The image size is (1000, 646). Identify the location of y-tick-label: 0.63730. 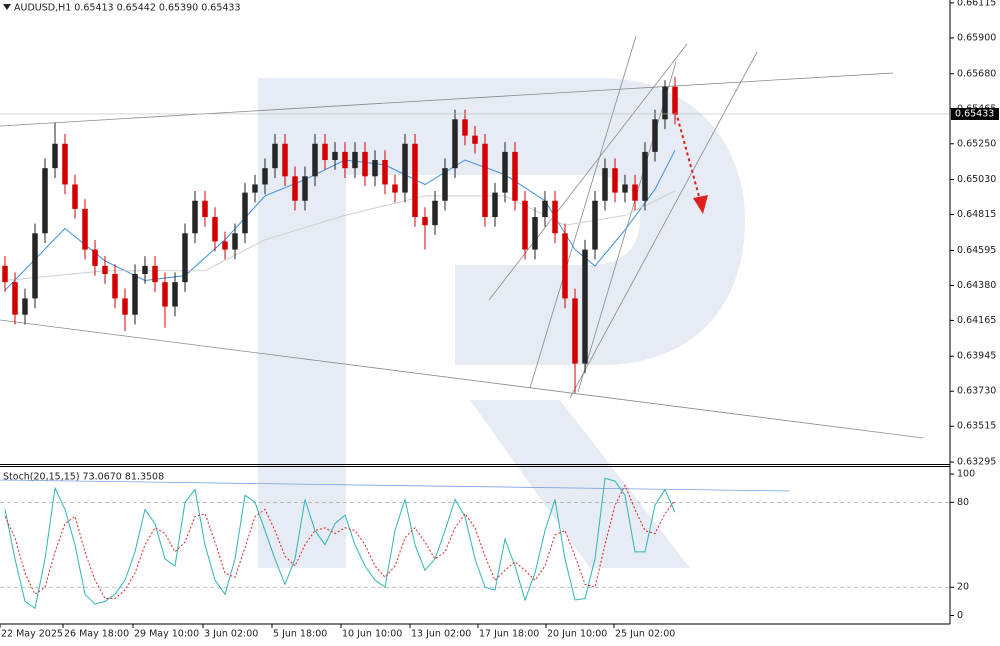
(976, 391).